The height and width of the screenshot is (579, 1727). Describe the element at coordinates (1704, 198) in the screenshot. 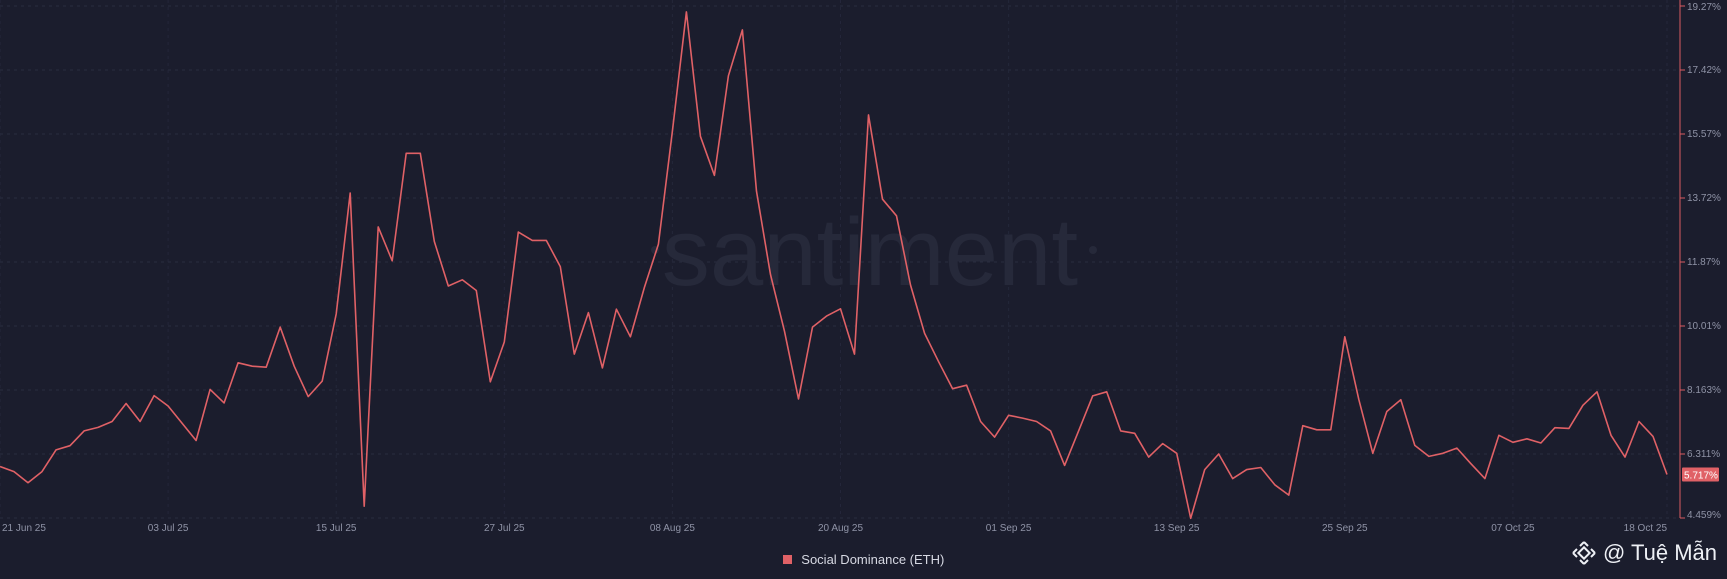

I see `y-tick-label: 13.72%` at that location.